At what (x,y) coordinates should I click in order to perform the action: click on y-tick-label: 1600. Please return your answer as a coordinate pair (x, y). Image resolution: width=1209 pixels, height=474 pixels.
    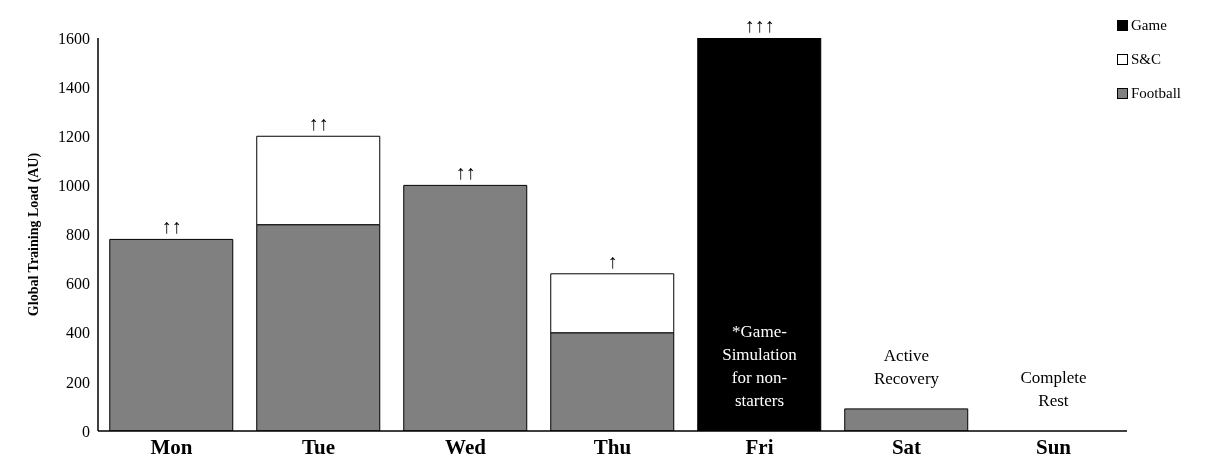
    Looking at the image, I should click on (74, 38).